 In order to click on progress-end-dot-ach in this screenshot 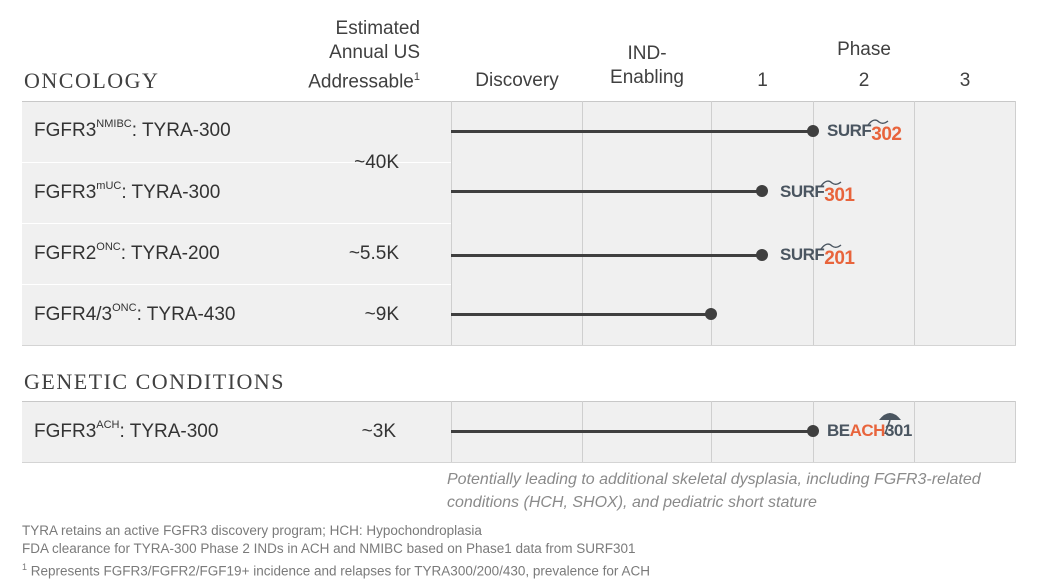, I will do `click(813, 431)`.